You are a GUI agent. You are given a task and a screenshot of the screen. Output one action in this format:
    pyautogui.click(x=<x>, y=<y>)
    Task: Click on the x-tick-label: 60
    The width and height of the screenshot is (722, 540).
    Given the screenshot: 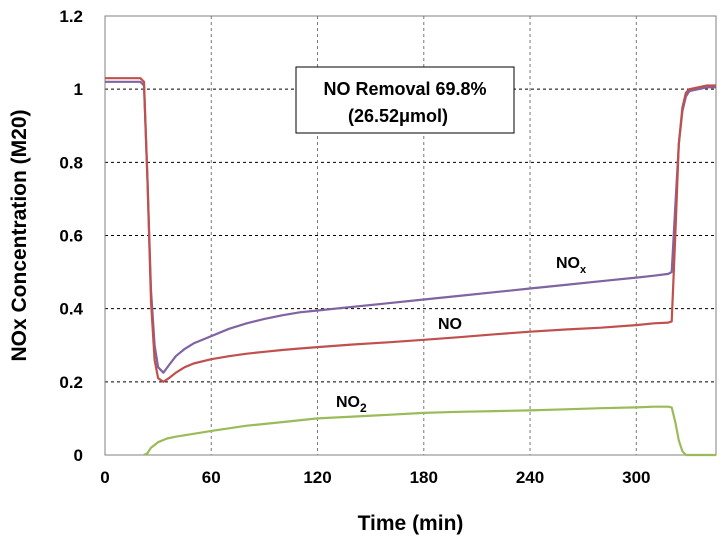 What is the action you would take?
    pyautogui.click(x=211, y=477)
    